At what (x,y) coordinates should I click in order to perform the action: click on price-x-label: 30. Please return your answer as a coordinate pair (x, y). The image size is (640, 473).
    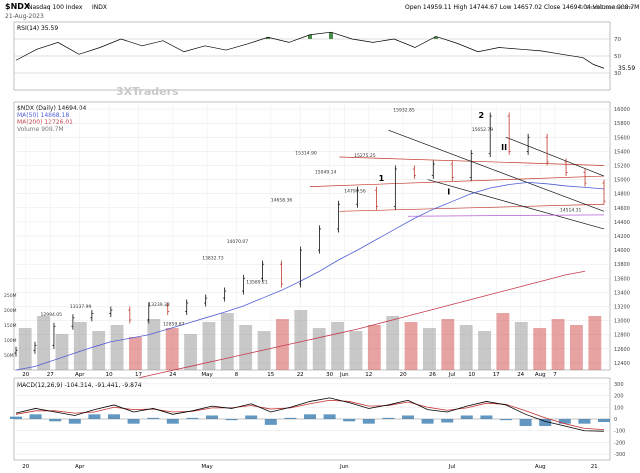
    Looking at the image, I should click on (329, 375).